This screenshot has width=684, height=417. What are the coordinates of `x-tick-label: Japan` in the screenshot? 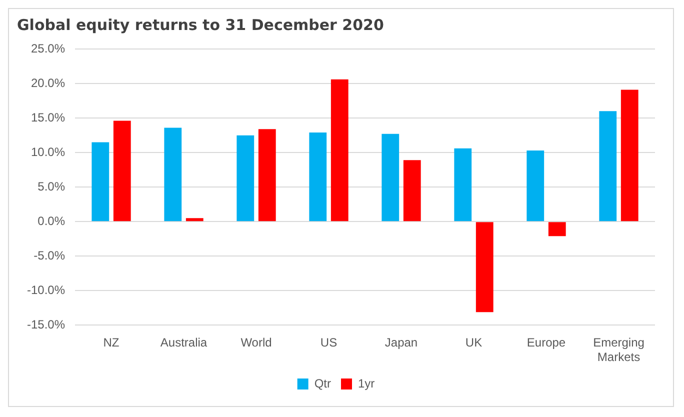 It's located at (401, 343).